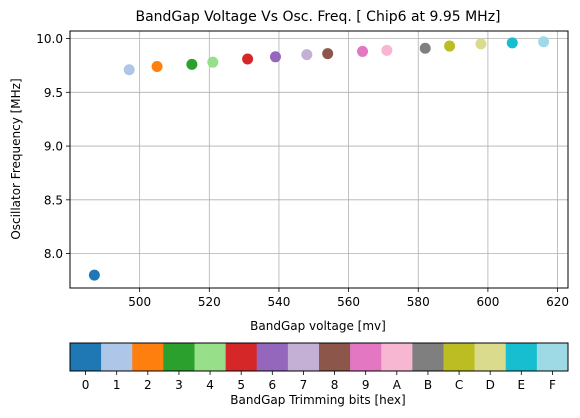 Image resolution: width=580 pixels, height=418 pixels. Describe the element at coordinates (450, 46) in the screenshot. I see `scatter-point-c` at that location.